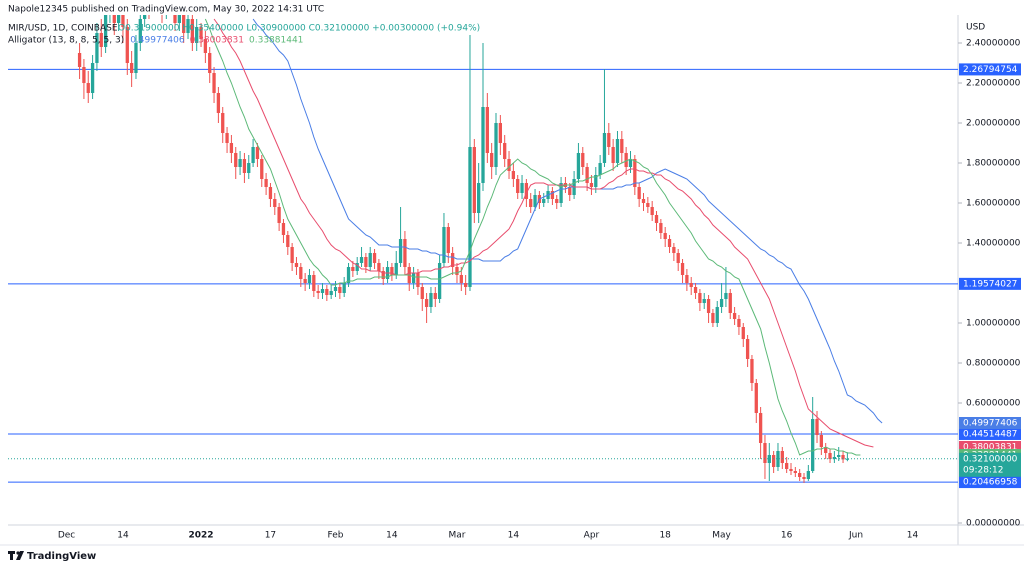 This screenshot has height=567, width=1024. What do you see at coordinates (66, 536) in the screenshot?
I see `x-tick-label: Dec` at bounding box center [66, 536].